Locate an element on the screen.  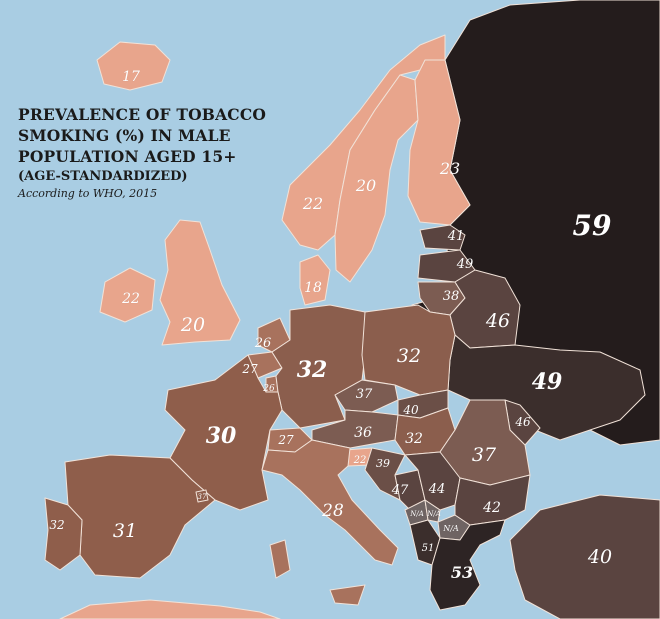
region-ukraine is located at coordinates (546, 387).